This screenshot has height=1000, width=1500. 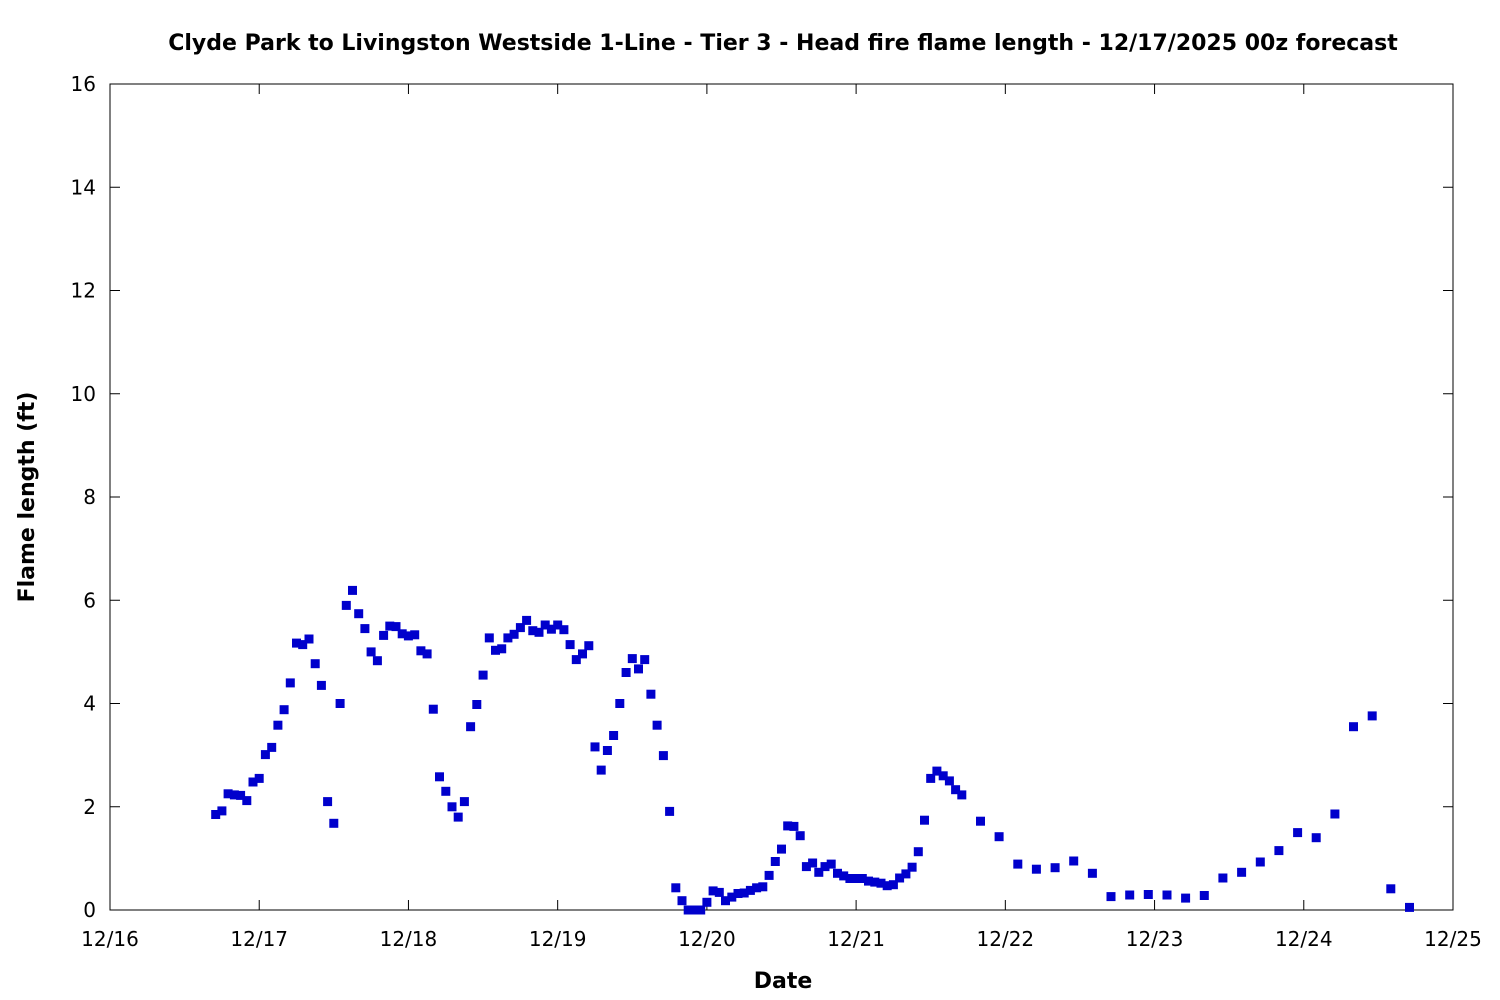 What do you see at coordinates (1304, 939) in the screenshot?
I see `x-tick-label: 12/24` at bounding box center [1304, 939].